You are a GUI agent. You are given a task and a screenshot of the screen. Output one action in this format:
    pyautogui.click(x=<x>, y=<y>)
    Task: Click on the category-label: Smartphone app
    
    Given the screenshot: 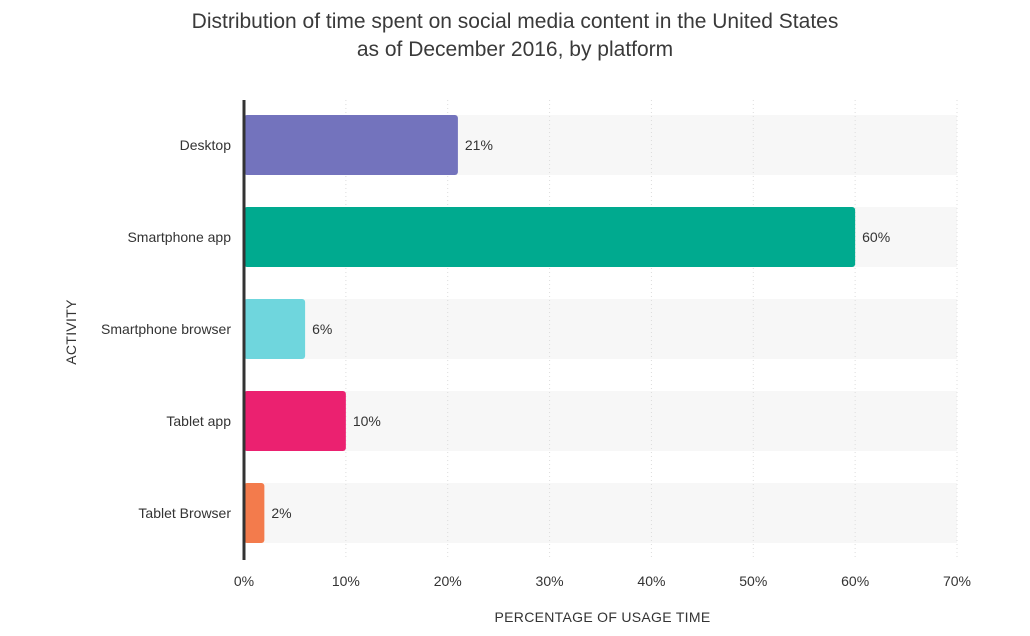 What is the action you would take?
    pyautogui.click(x=179, y=237)
    